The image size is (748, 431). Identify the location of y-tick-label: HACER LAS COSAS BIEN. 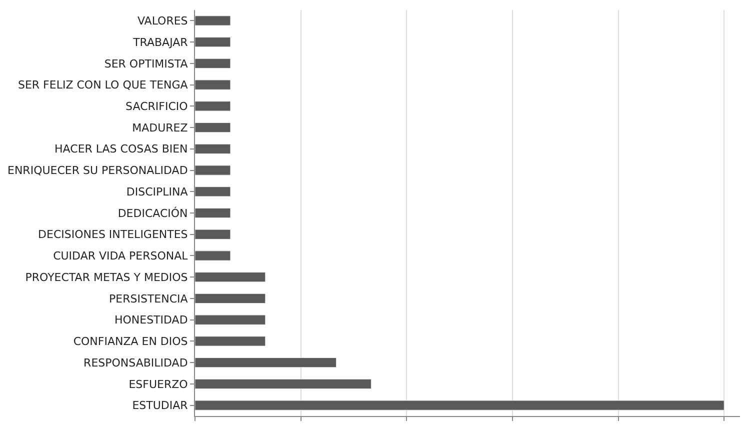
(121, 149).